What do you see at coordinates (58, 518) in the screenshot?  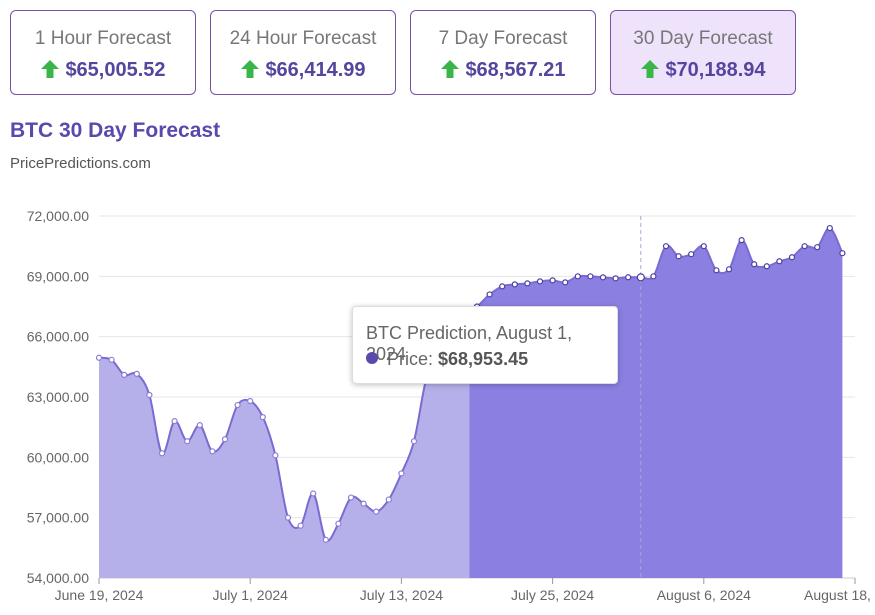 I see `y-tick-label: 57,000.00` at bounding box center [58, 518].